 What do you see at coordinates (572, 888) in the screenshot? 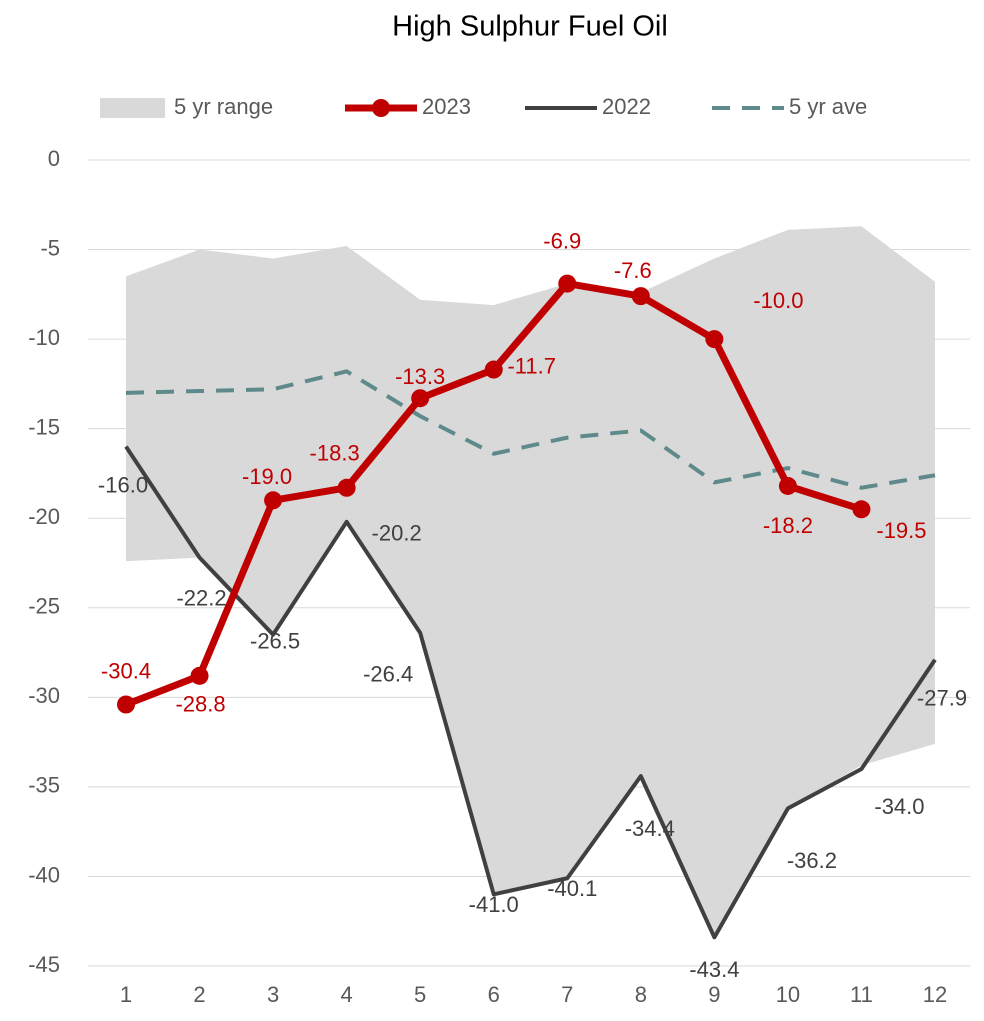
I see `data-label: -40.1` at bounding box center [572, 888].